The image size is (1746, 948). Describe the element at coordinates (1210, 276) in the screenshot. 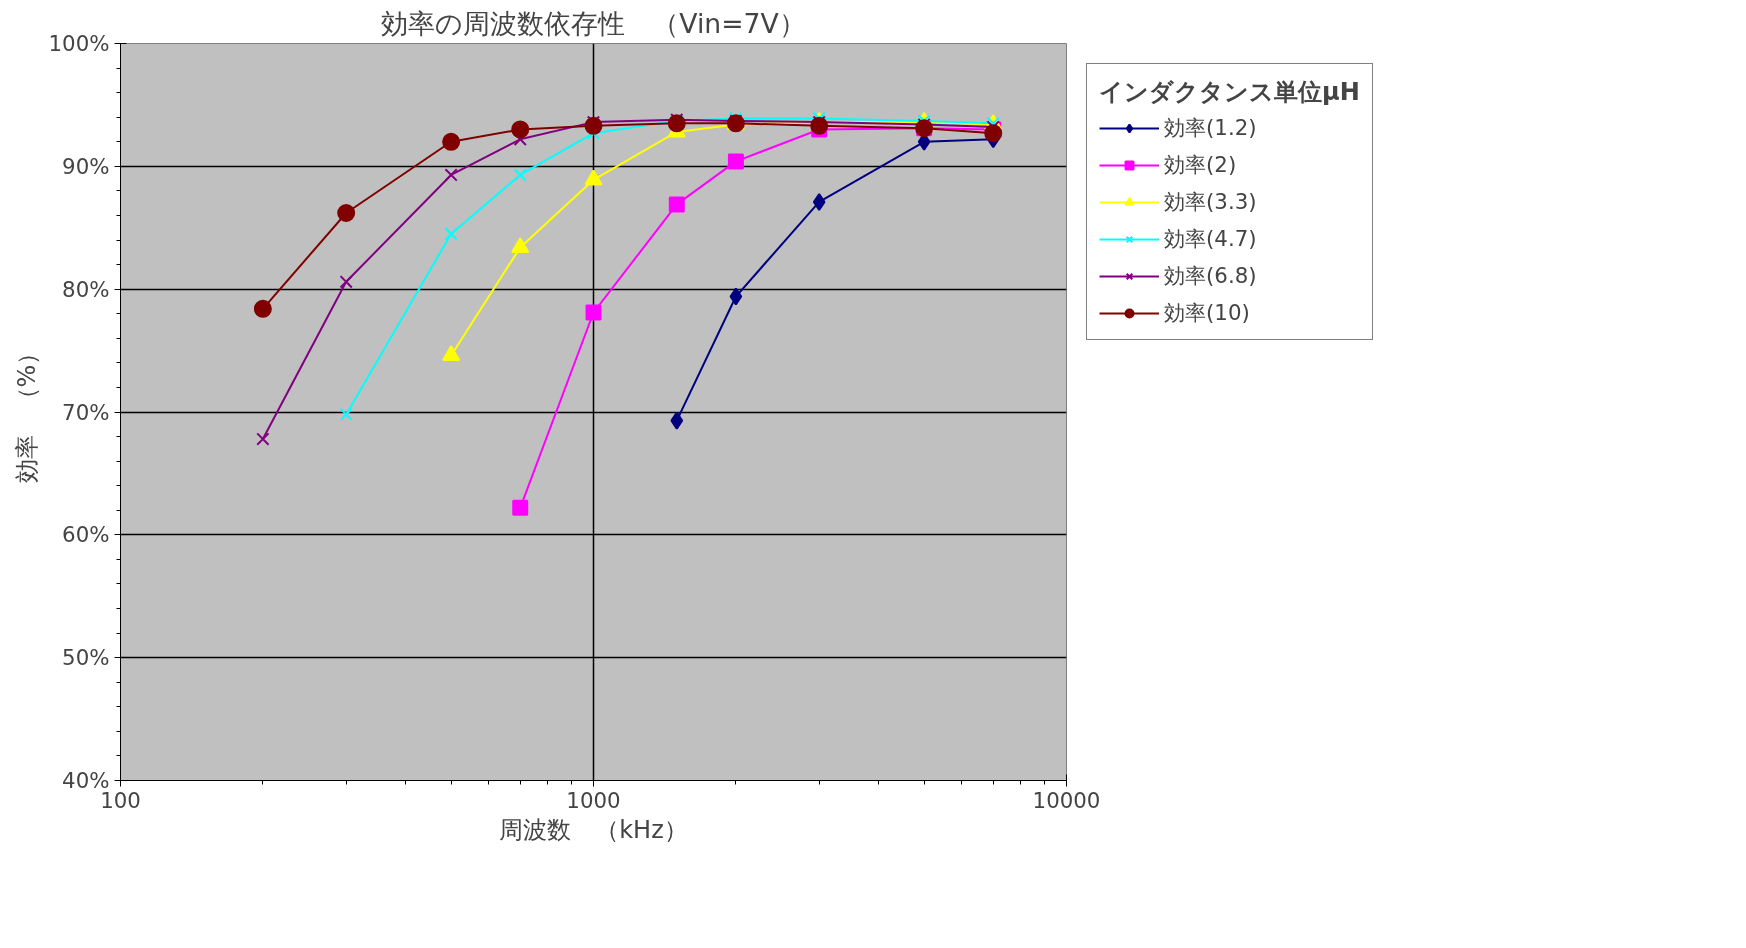

I see `legend-label: 効率(6.8)` at that location.